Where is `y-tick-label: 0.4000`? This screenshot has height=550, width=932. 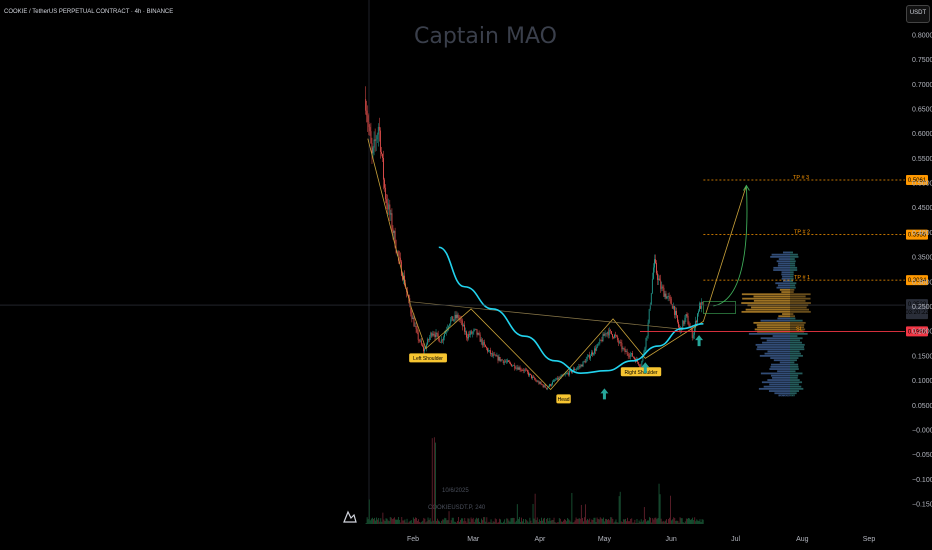
y-tick-label: 0.4000 is located at coordinates (922, 233).